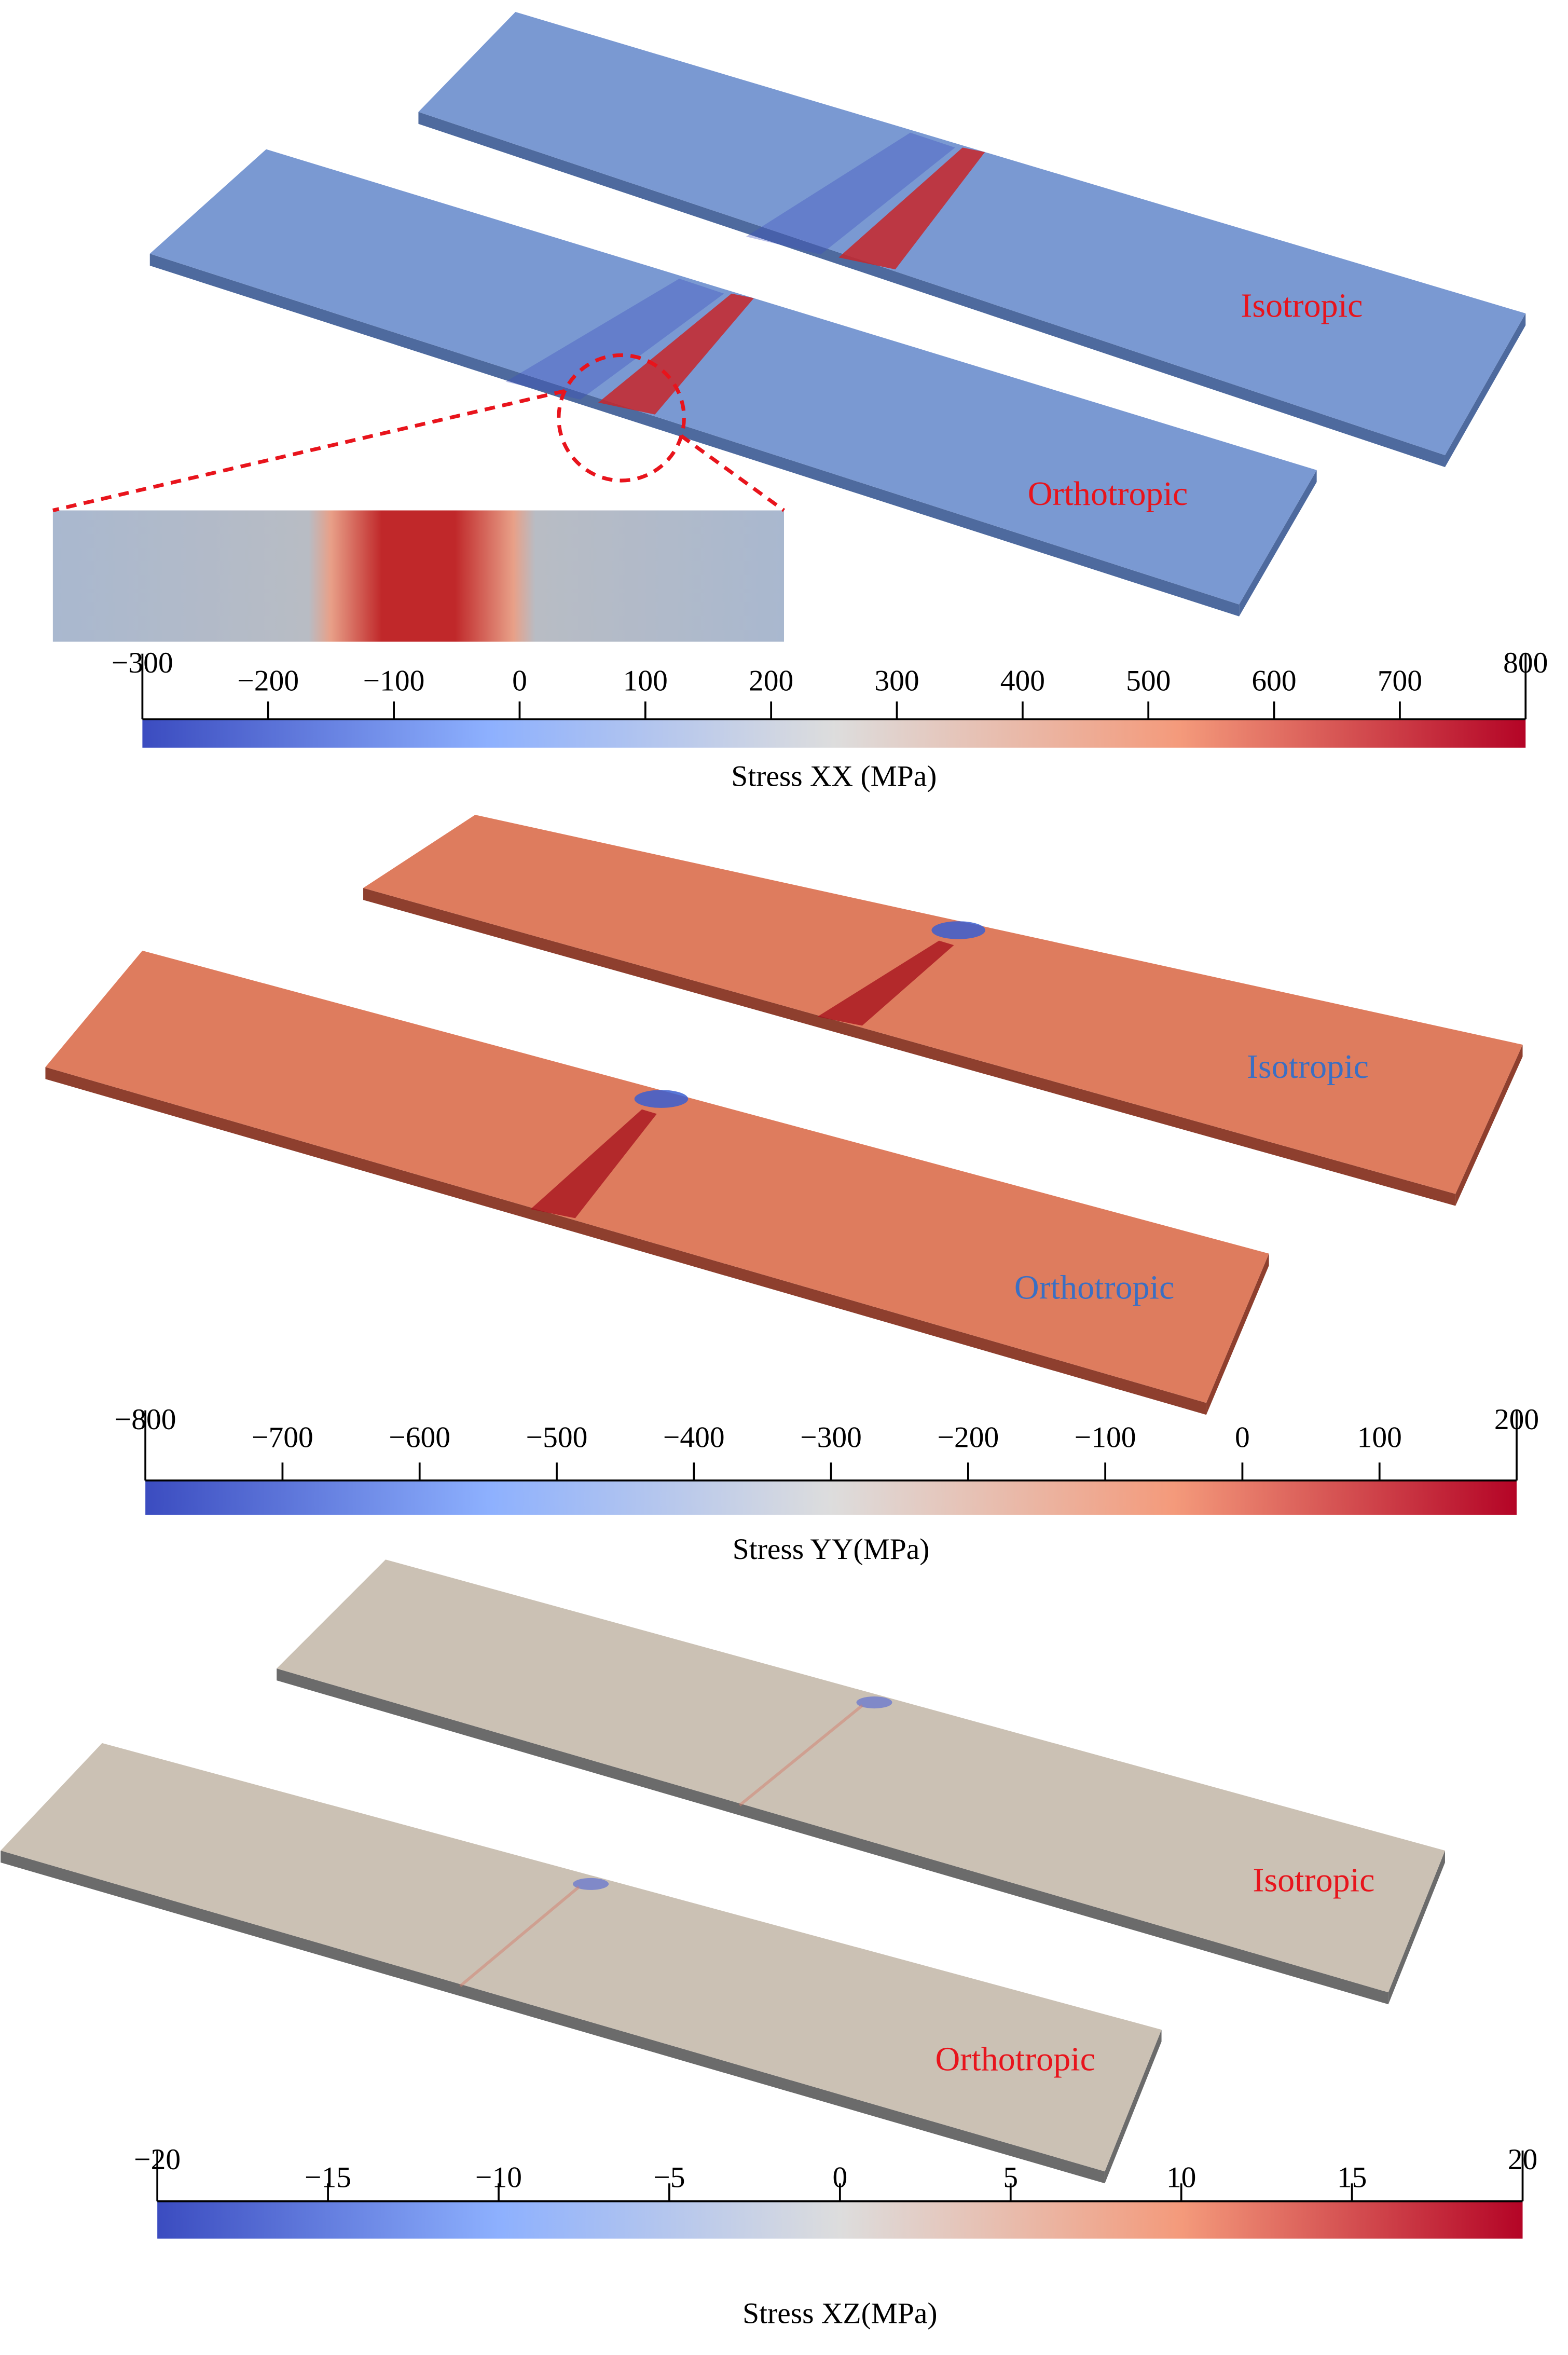  Describe the element at coordinates (557, 1437) in the screenshot. I see `tick-label: −500` at that location.